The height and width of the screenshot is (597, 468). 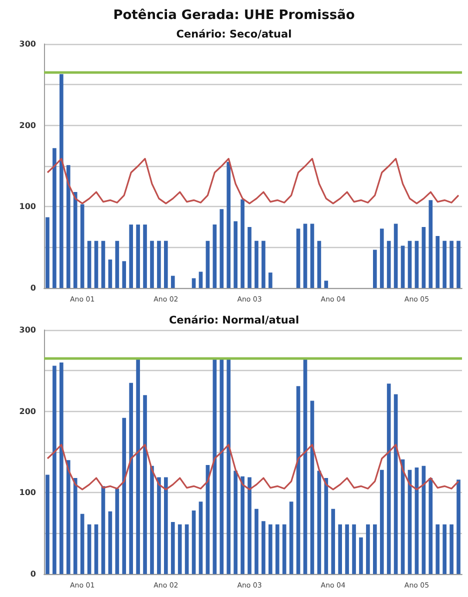 What do you see at coordinates (234, 34) in the screenshot?
I see `chart-subtitle: Cenário: Seco/atual` at bounding box center [234, 34].